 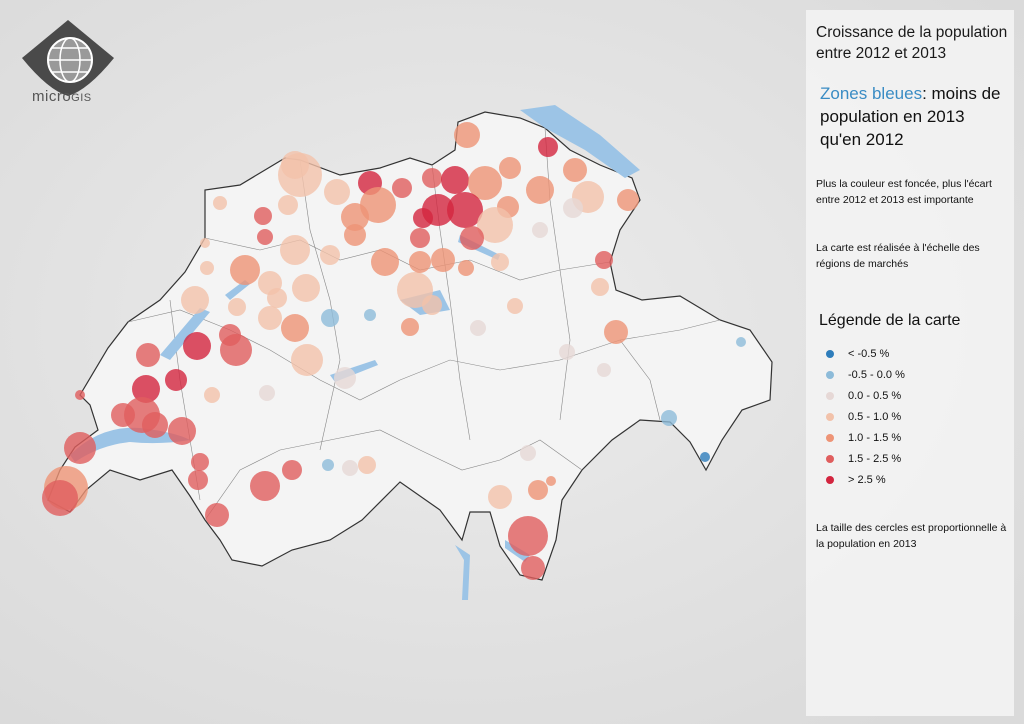 I want to click on legend-item: -0.5 - 0.0 %, so click(x=865, y=374).